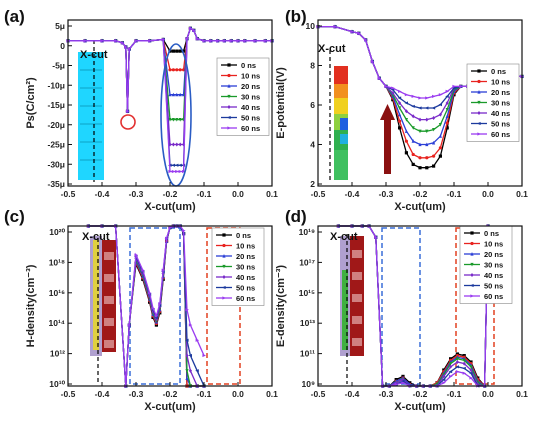 The width and height of the screenshot is (550, 425). I want to click on y-tick-label: 10¹⁴, so click(57, 323).